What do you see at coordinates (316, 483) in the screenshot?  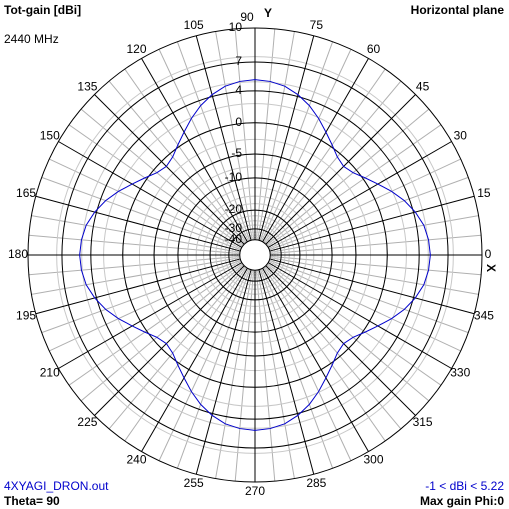 I see `angle-label: 285` at bounding box center [316, 483].